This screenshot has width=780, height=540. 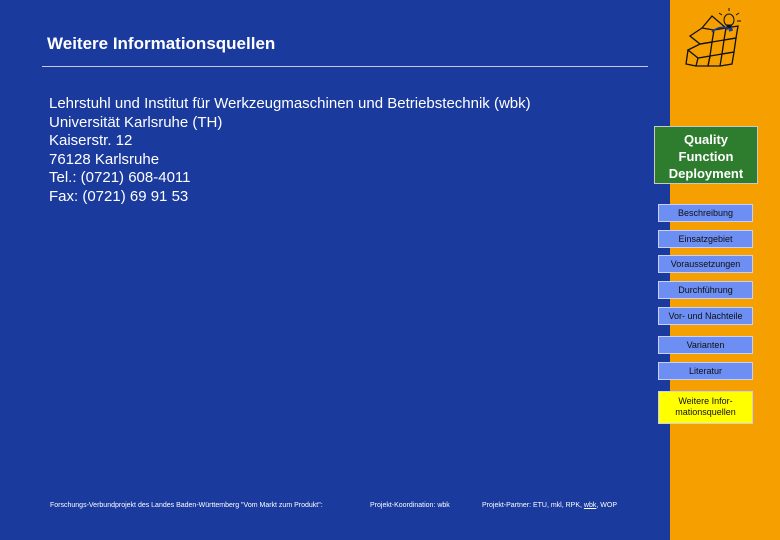 I want to click on nav-button-weitere-informationsquellen: Weitere Infor- mationsquellen, so click(x=705, y=407).